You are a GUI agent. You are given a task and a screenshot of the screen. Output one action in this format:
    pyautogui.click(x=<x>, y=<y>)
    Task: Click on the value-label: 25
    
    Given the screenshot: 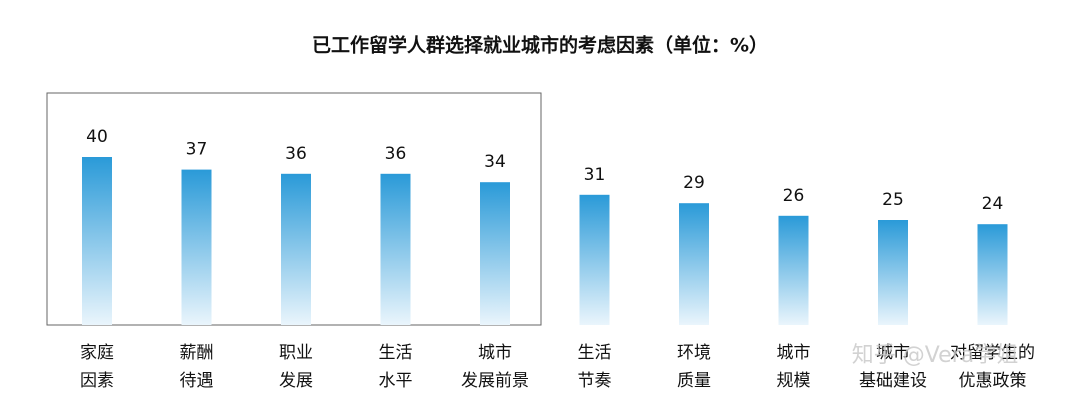 What is the action you would take?
    pyautogui.click(x=893, y=200)
    